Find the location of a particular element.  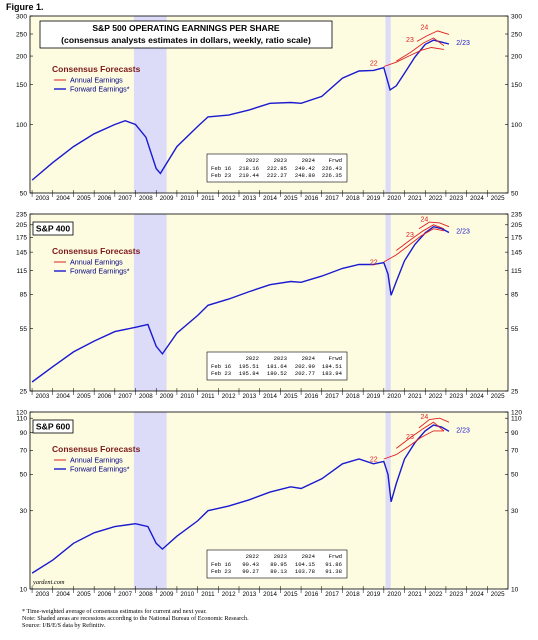

table-cell: 248.80 is located at coordinates (305, 175).